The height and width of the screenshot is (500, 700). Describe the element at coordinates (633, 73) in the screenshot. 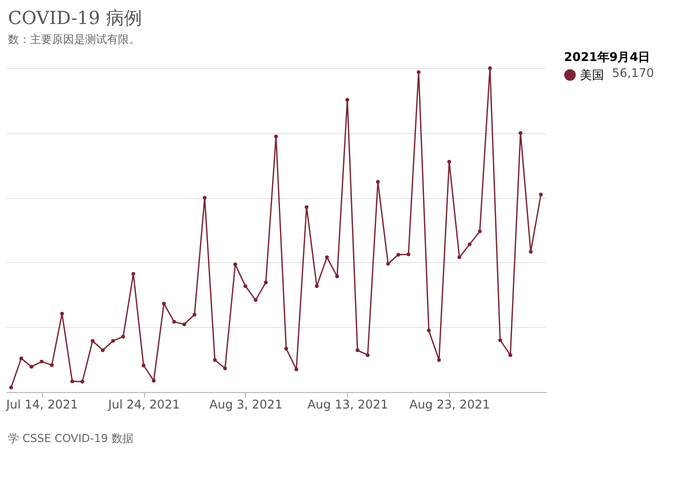

I see `text: 56,170` at that location.